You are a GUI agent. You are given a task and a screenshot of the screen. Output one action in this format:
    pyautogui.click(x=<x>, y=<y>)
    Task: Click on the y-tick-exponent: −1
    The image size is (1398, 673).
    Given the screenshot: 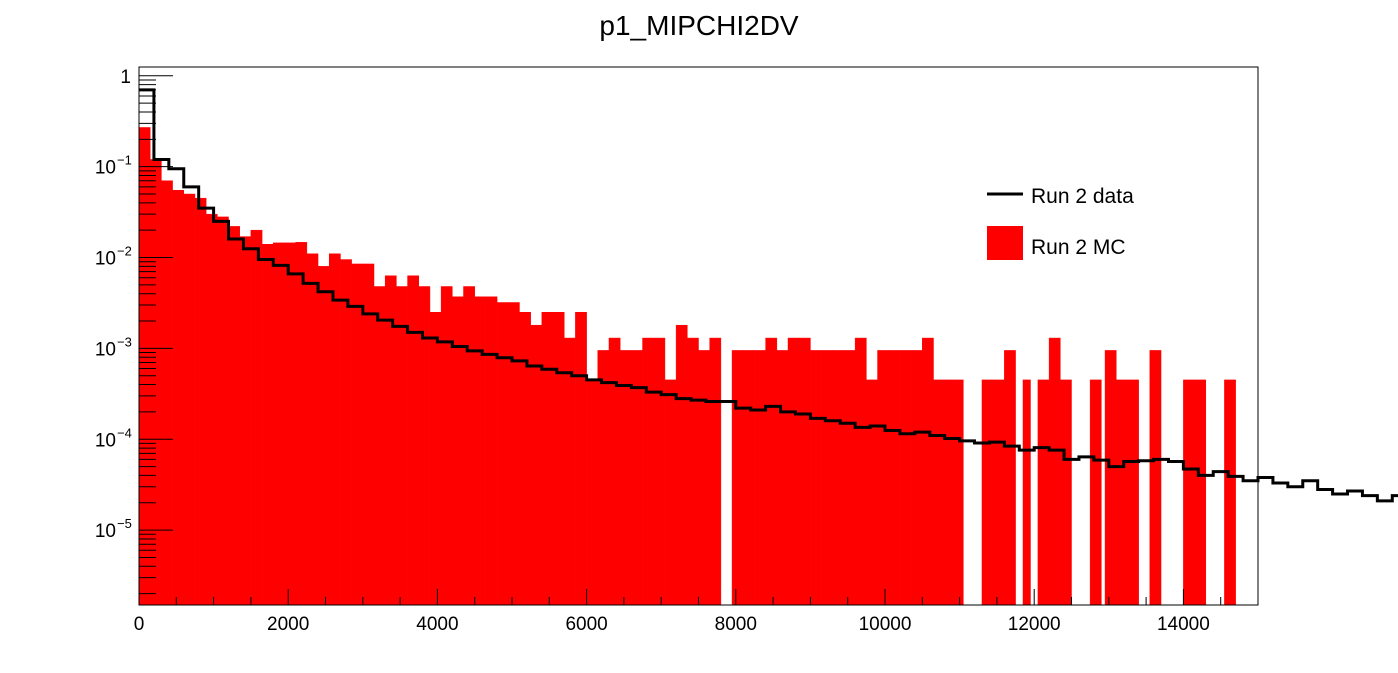 What is the action you would take?
    pyautogui.click(x=124, y=160)
    